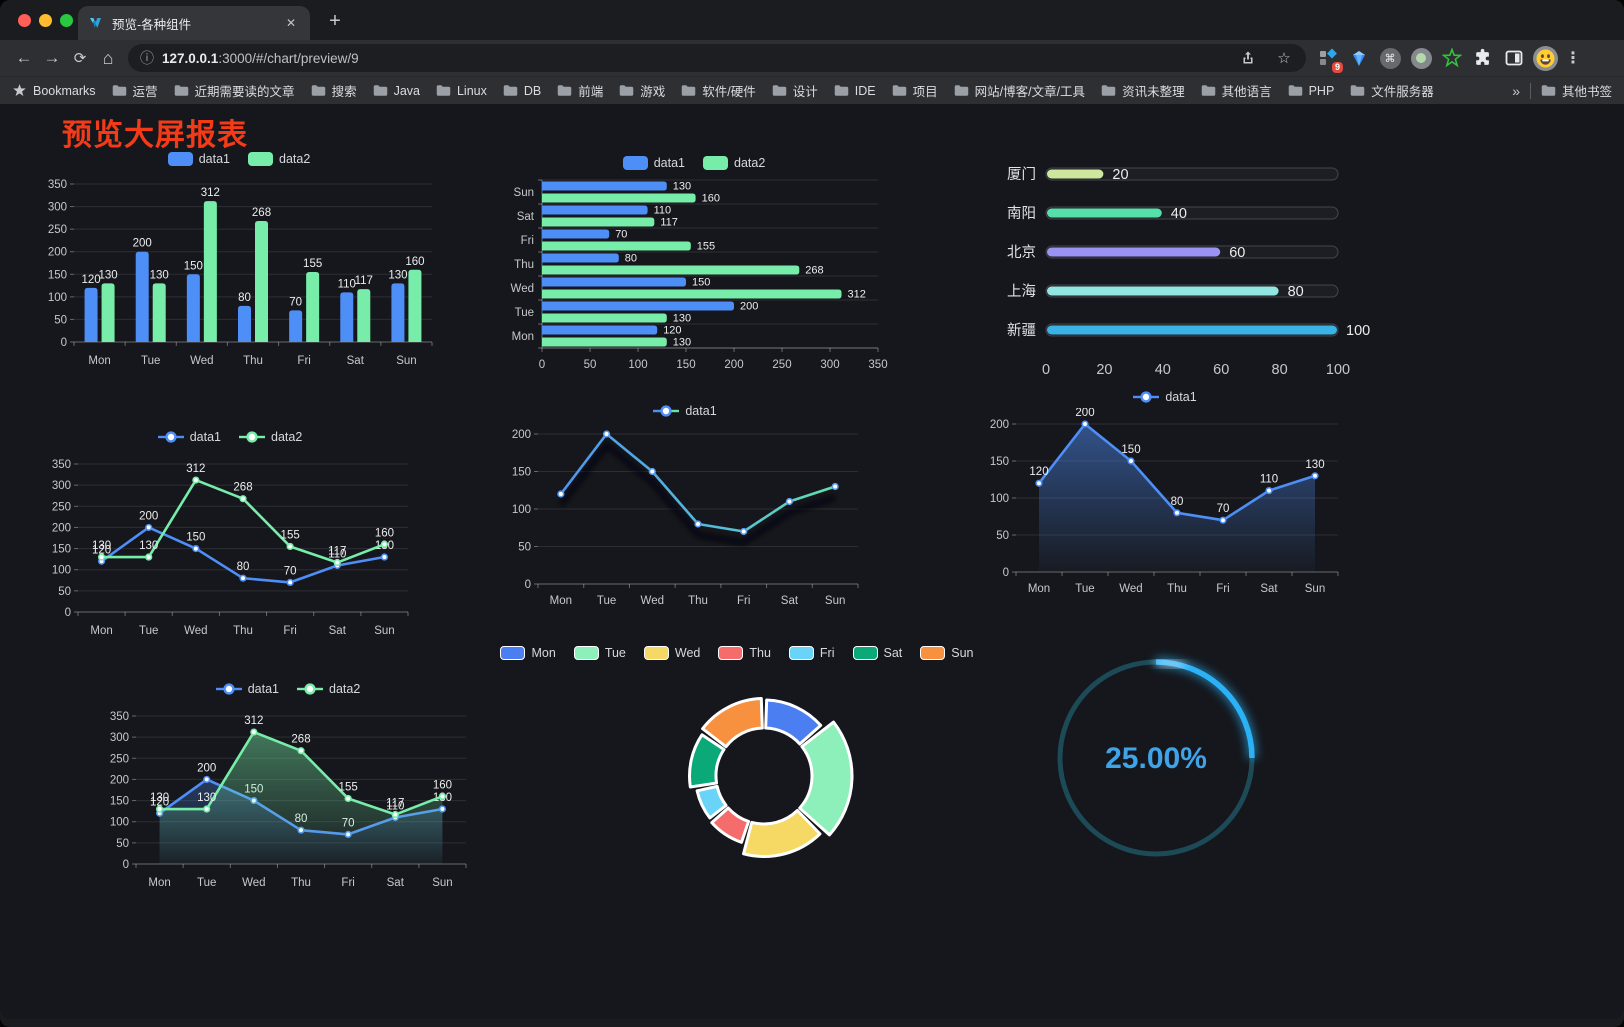 Image resolution: width=1624 pixels, height=1027 pixels. I want to click on pie-slice-Sat, so click(707, 761).